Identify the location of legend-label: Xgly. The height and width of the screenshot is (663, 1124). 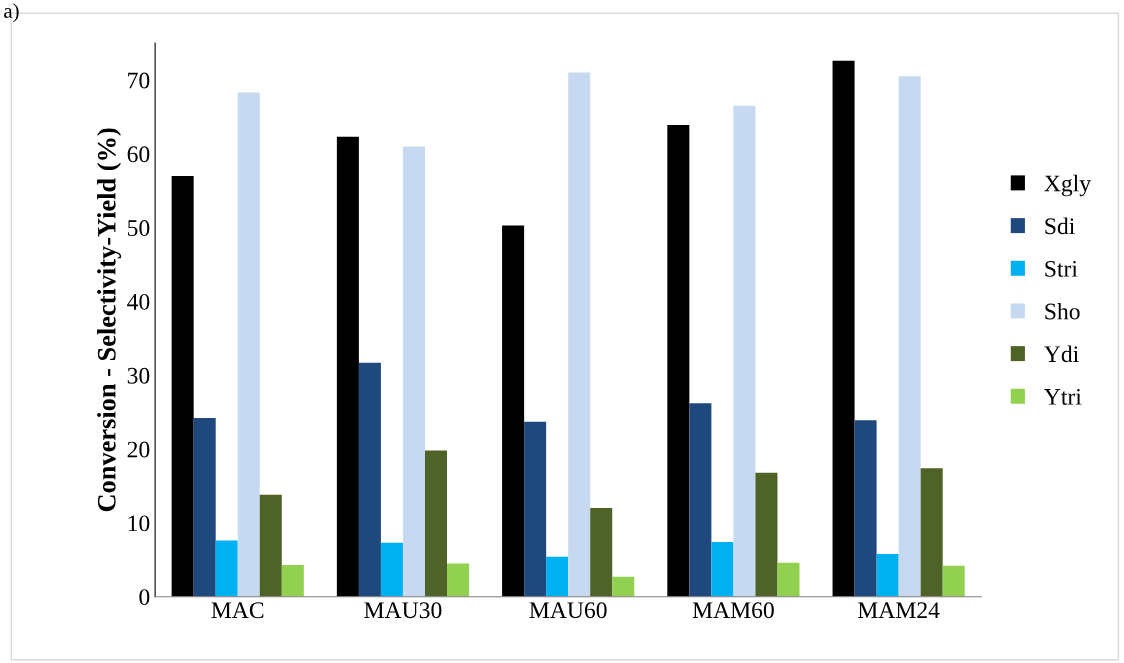
(1067, 185).